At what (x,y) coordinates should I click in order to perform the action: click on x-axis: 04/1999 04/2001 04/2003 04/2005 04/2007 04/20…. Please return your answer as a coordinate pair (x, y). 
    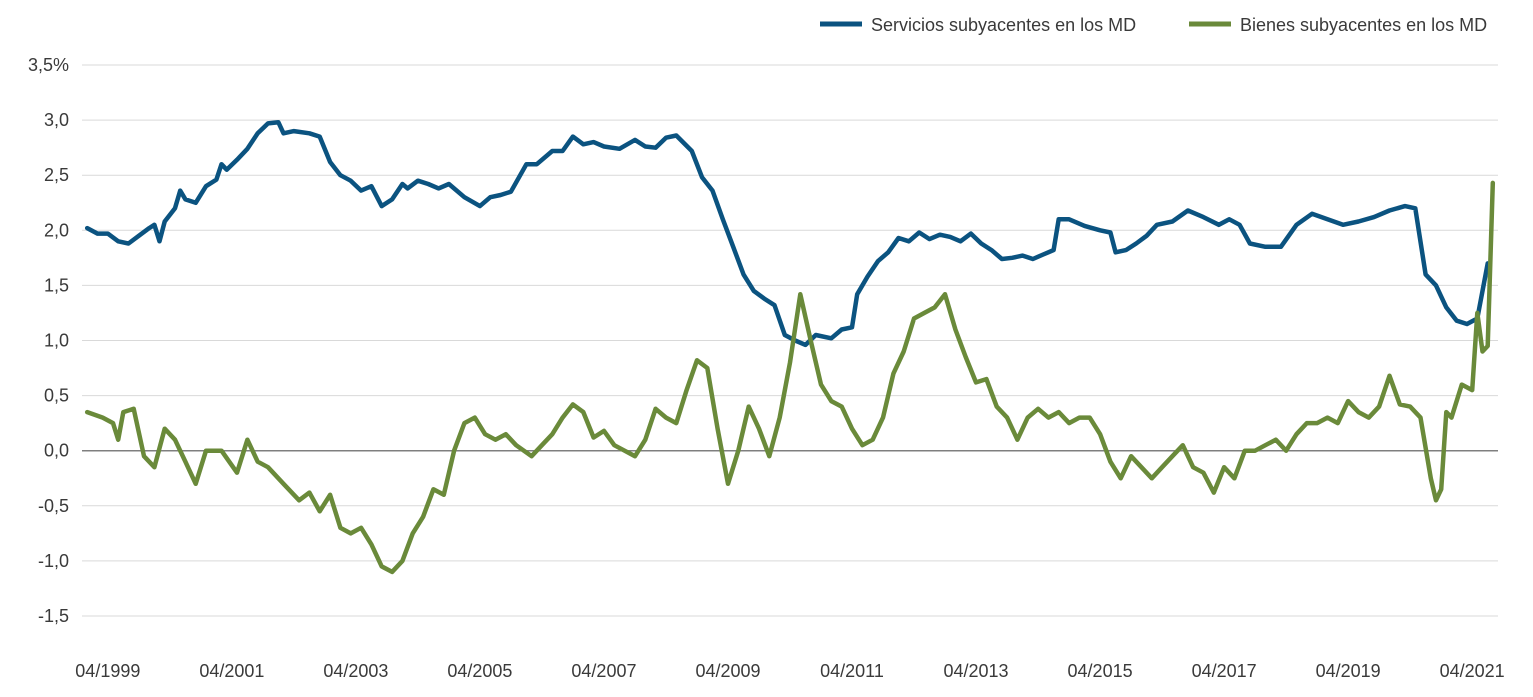
    Looking at the image, I should click on (789, 671).